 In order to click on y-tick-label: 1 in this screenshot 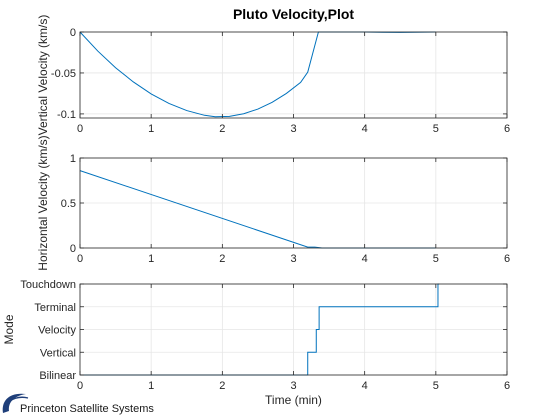, I will do `click(73, 159)`.